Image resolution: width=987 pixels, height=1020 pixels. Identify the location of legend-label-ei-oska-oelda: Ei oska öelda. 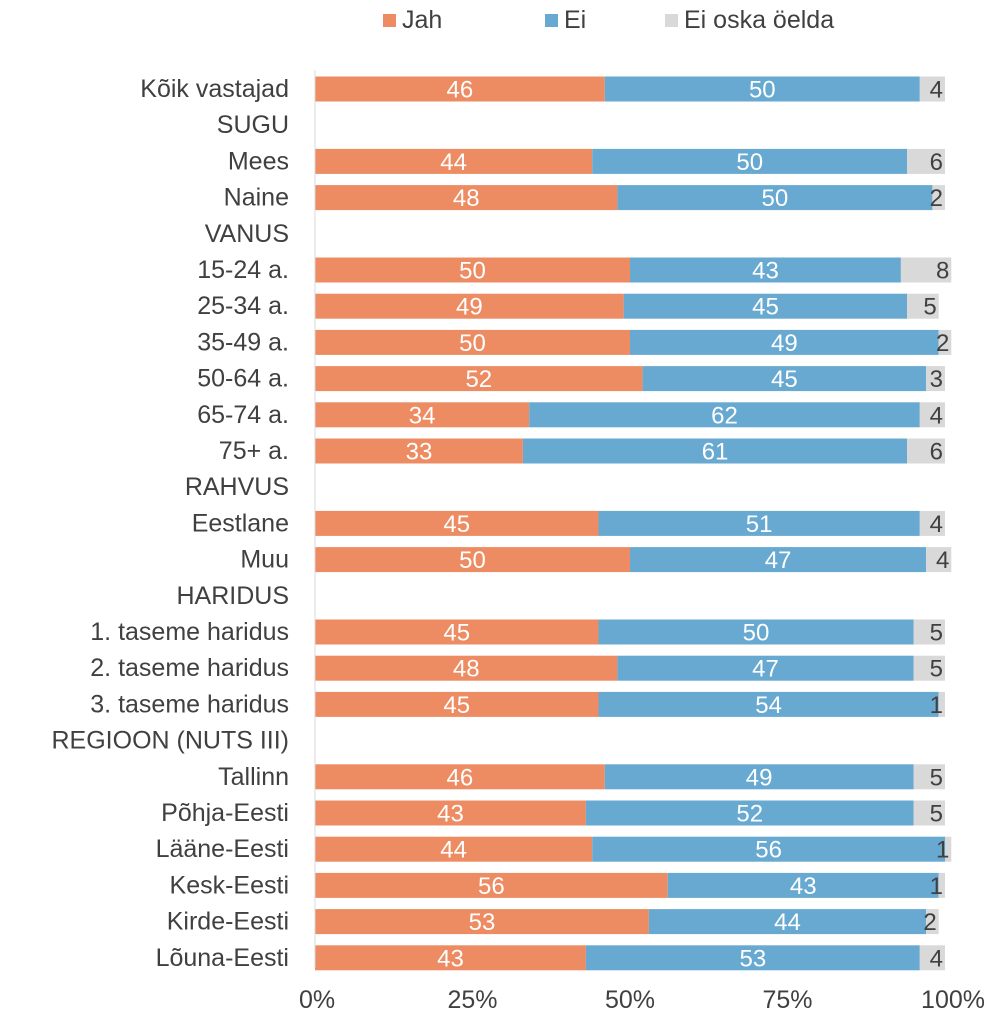
(759, 20).